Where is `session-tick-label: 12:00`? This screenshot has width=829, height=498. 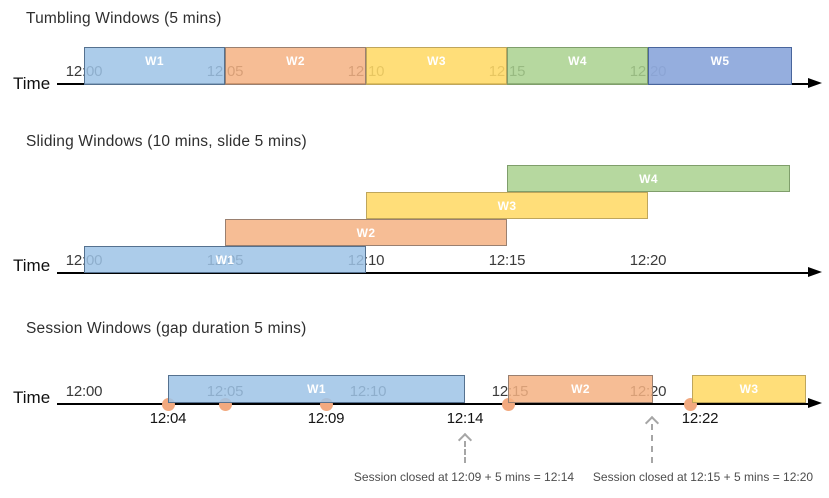 session-tick-label: 12:00 is located at coordinates (84, 391).